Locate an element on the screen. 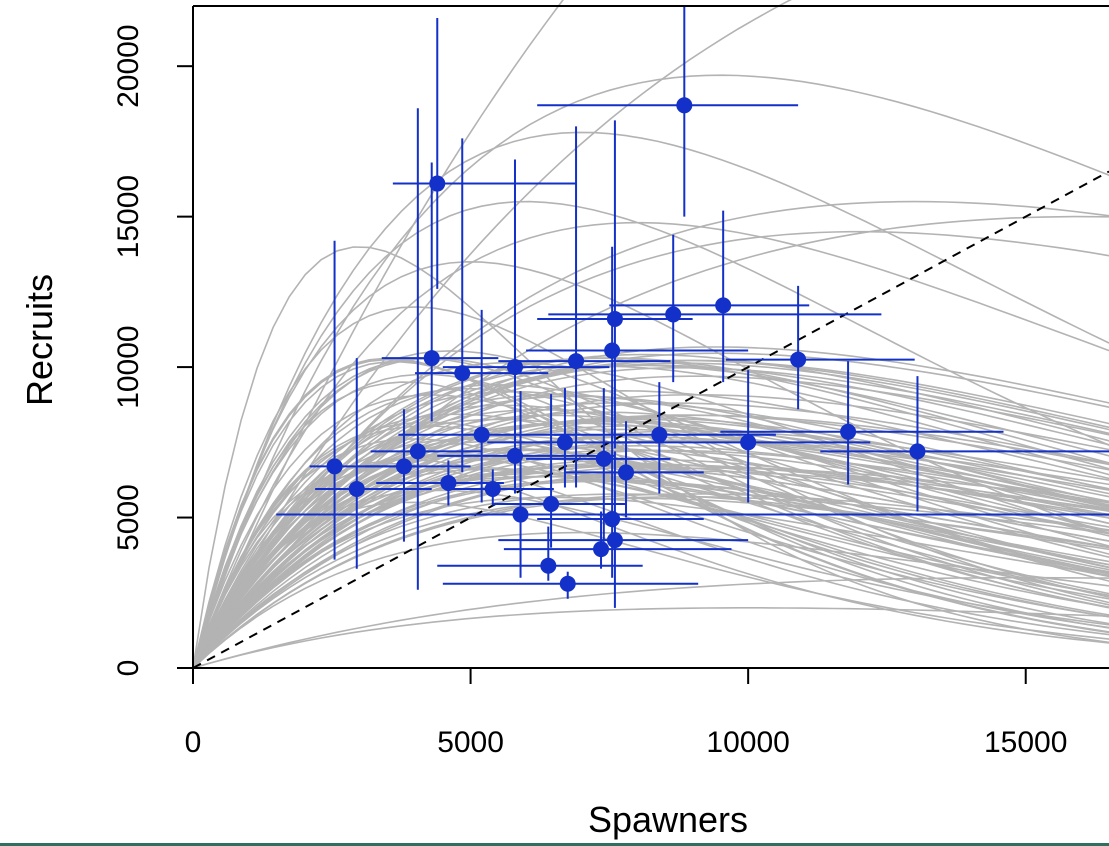 The image size is (1109, 846). x-tick-label: 0 is located at coordinates (193, 742).